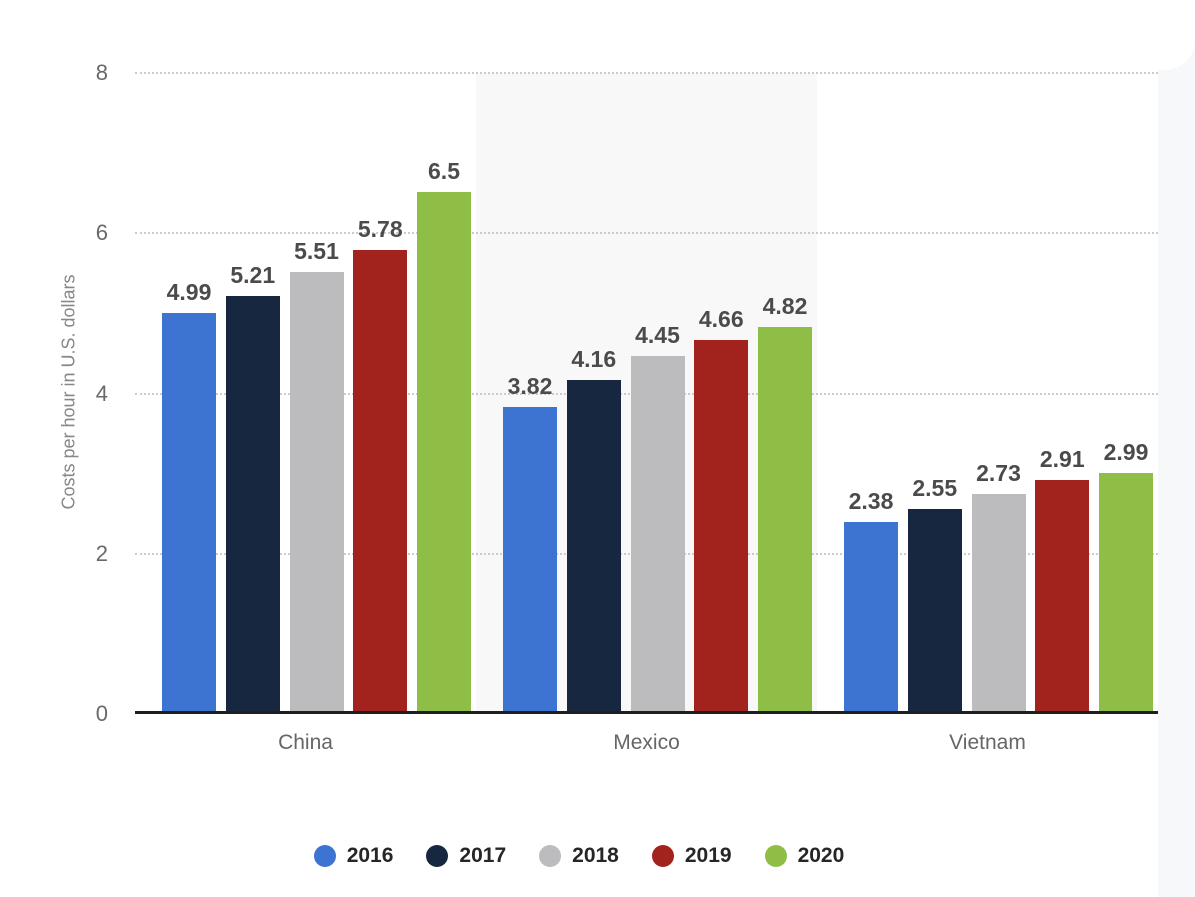  What do you see at coordinates (101, 553) in the screenshot?
I see `y-tick-label-2: 2` at bounding box center [101, 553].